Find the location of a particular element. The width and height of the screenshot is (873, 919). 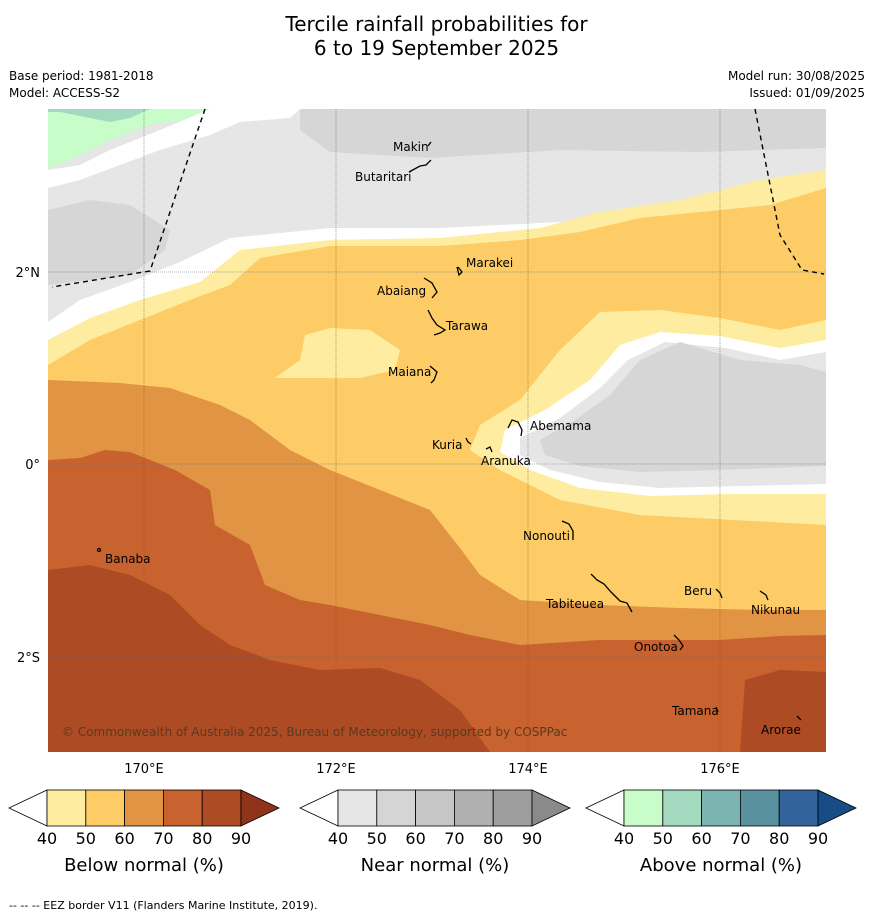

meta-right: Model run: 30/08/2025 Issued: 01/09/2025 is located at coordinates (796, 85).